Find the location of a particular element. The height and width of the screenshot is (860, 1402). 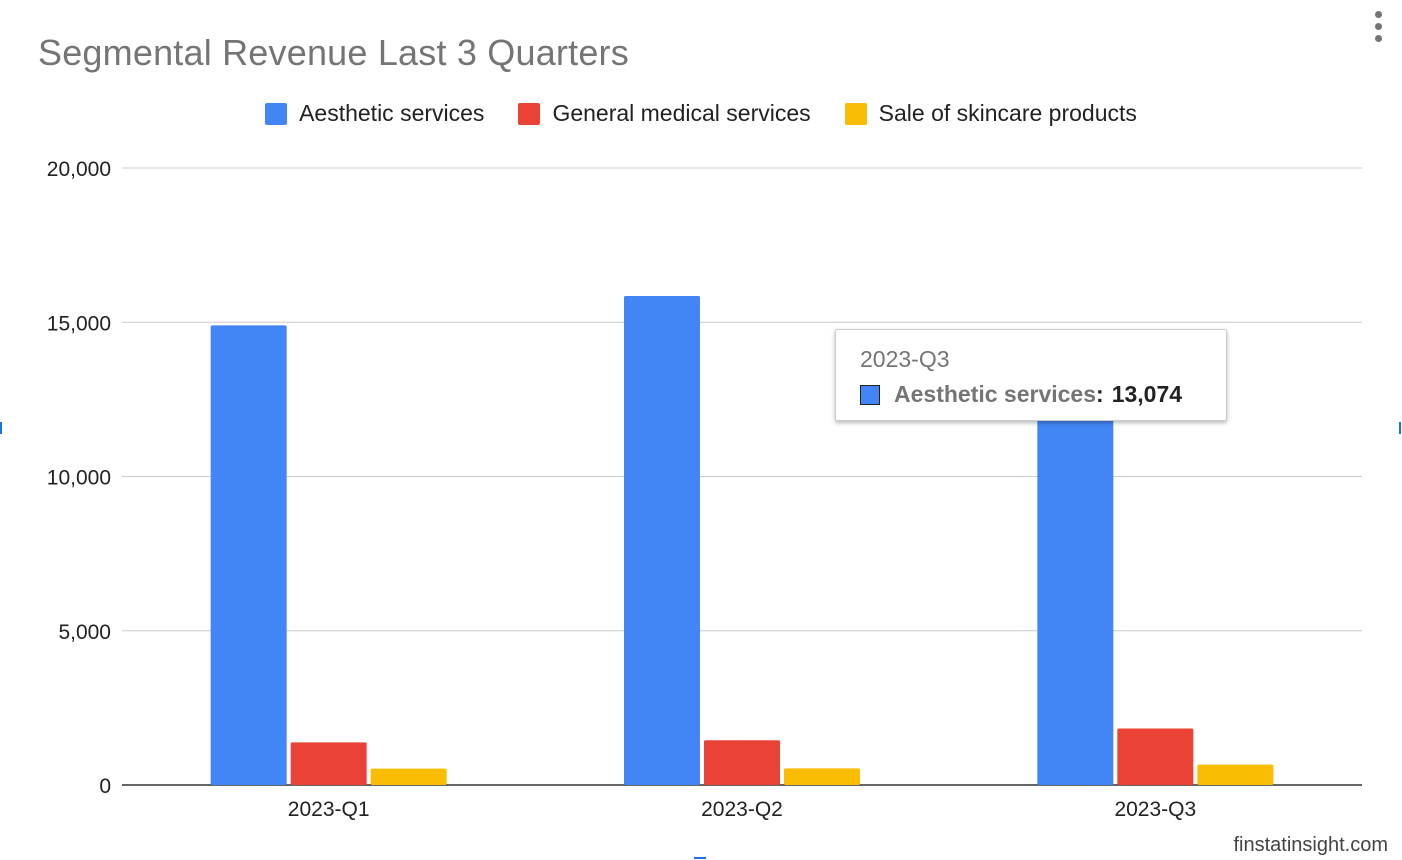

chart-title: Segmental Revenue Last 3 Quarters is located at coordinates (333, 52).